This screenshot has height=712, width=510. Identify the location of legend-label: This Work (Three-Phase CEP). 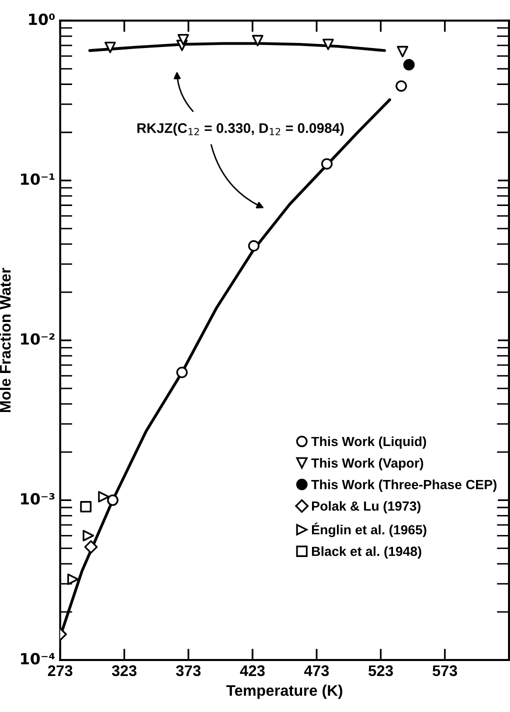
(403, 486).